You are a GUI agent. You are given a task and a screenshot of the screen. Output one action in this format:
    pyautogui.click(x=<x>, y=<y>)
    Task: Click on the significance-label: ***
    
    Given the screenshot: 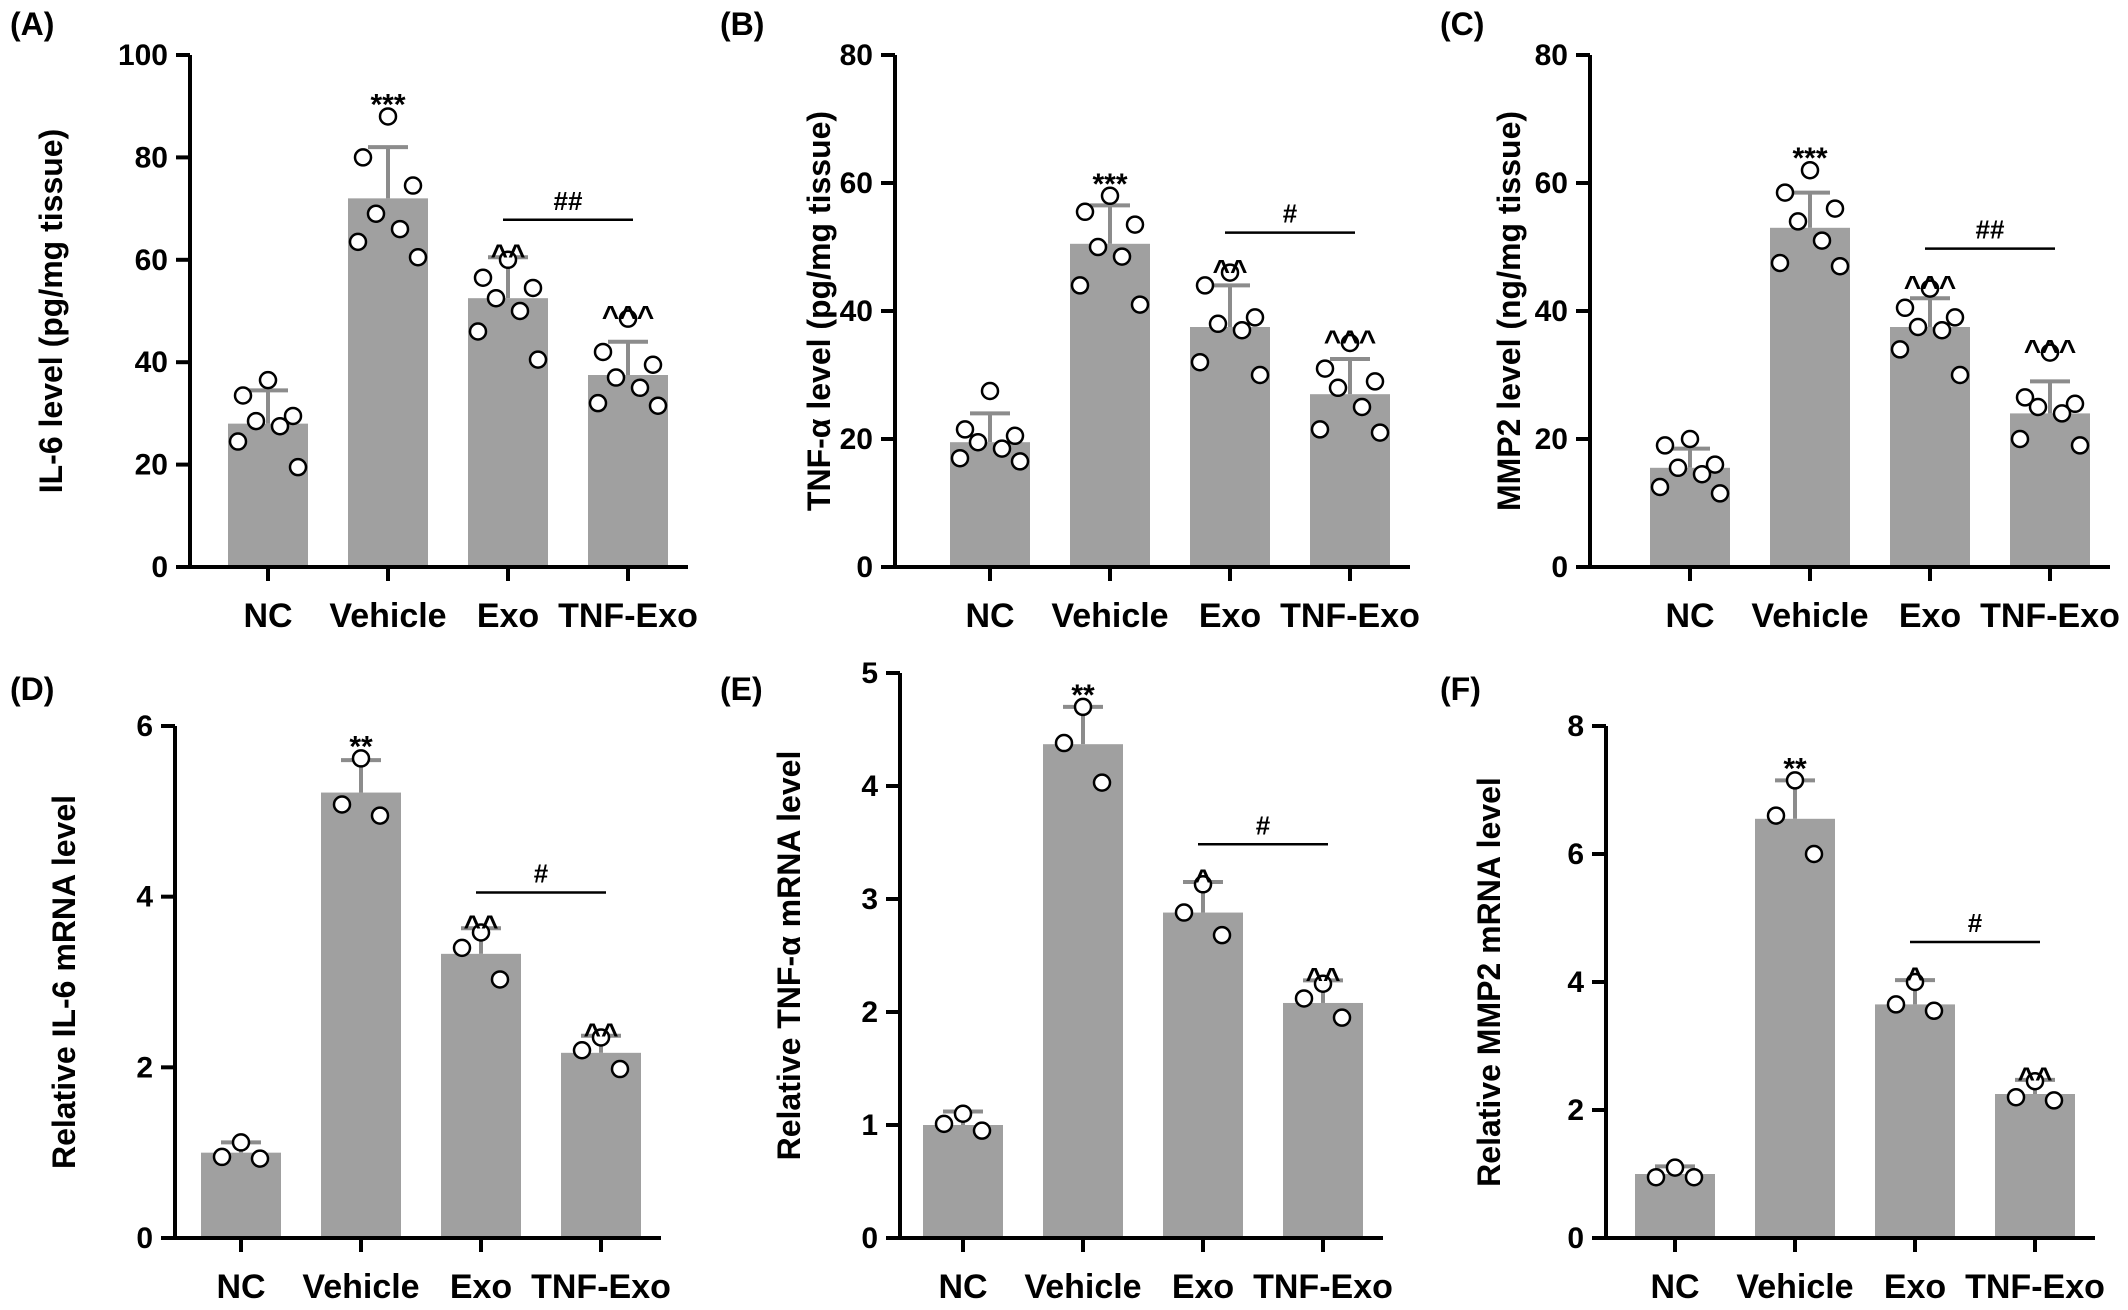 What is the action you would take?
    pyautogui.click(x=1809, y=158)
    